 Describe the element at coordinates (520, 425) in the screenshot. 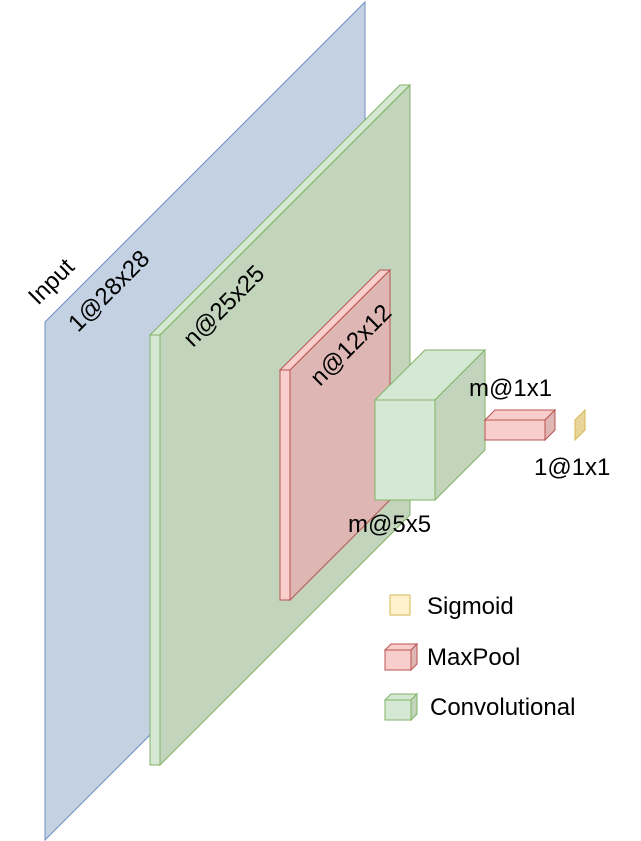

I see `pool2-bar` at that location.